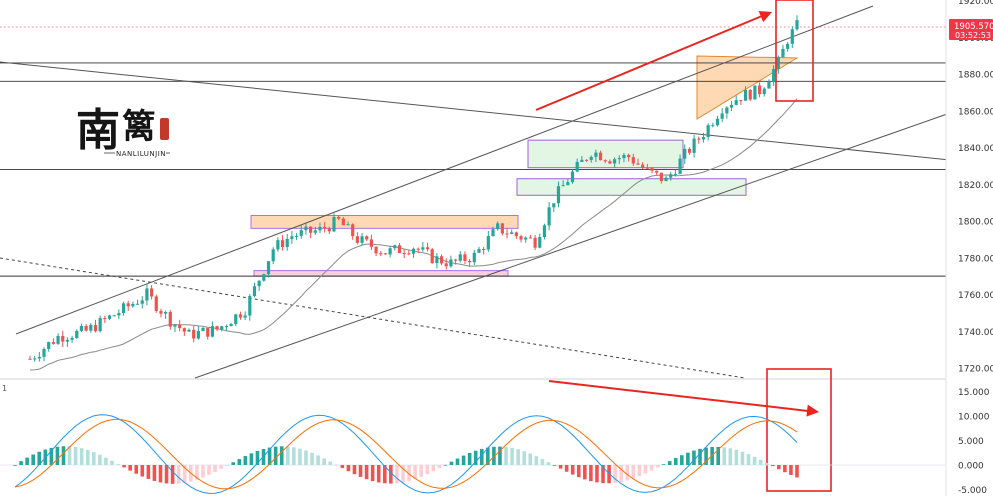 The image size is (993, 496). What do you see at coordinates (971, 30) in the screenshot?
I see `last-price-badge` at bounding box center [971, 30].